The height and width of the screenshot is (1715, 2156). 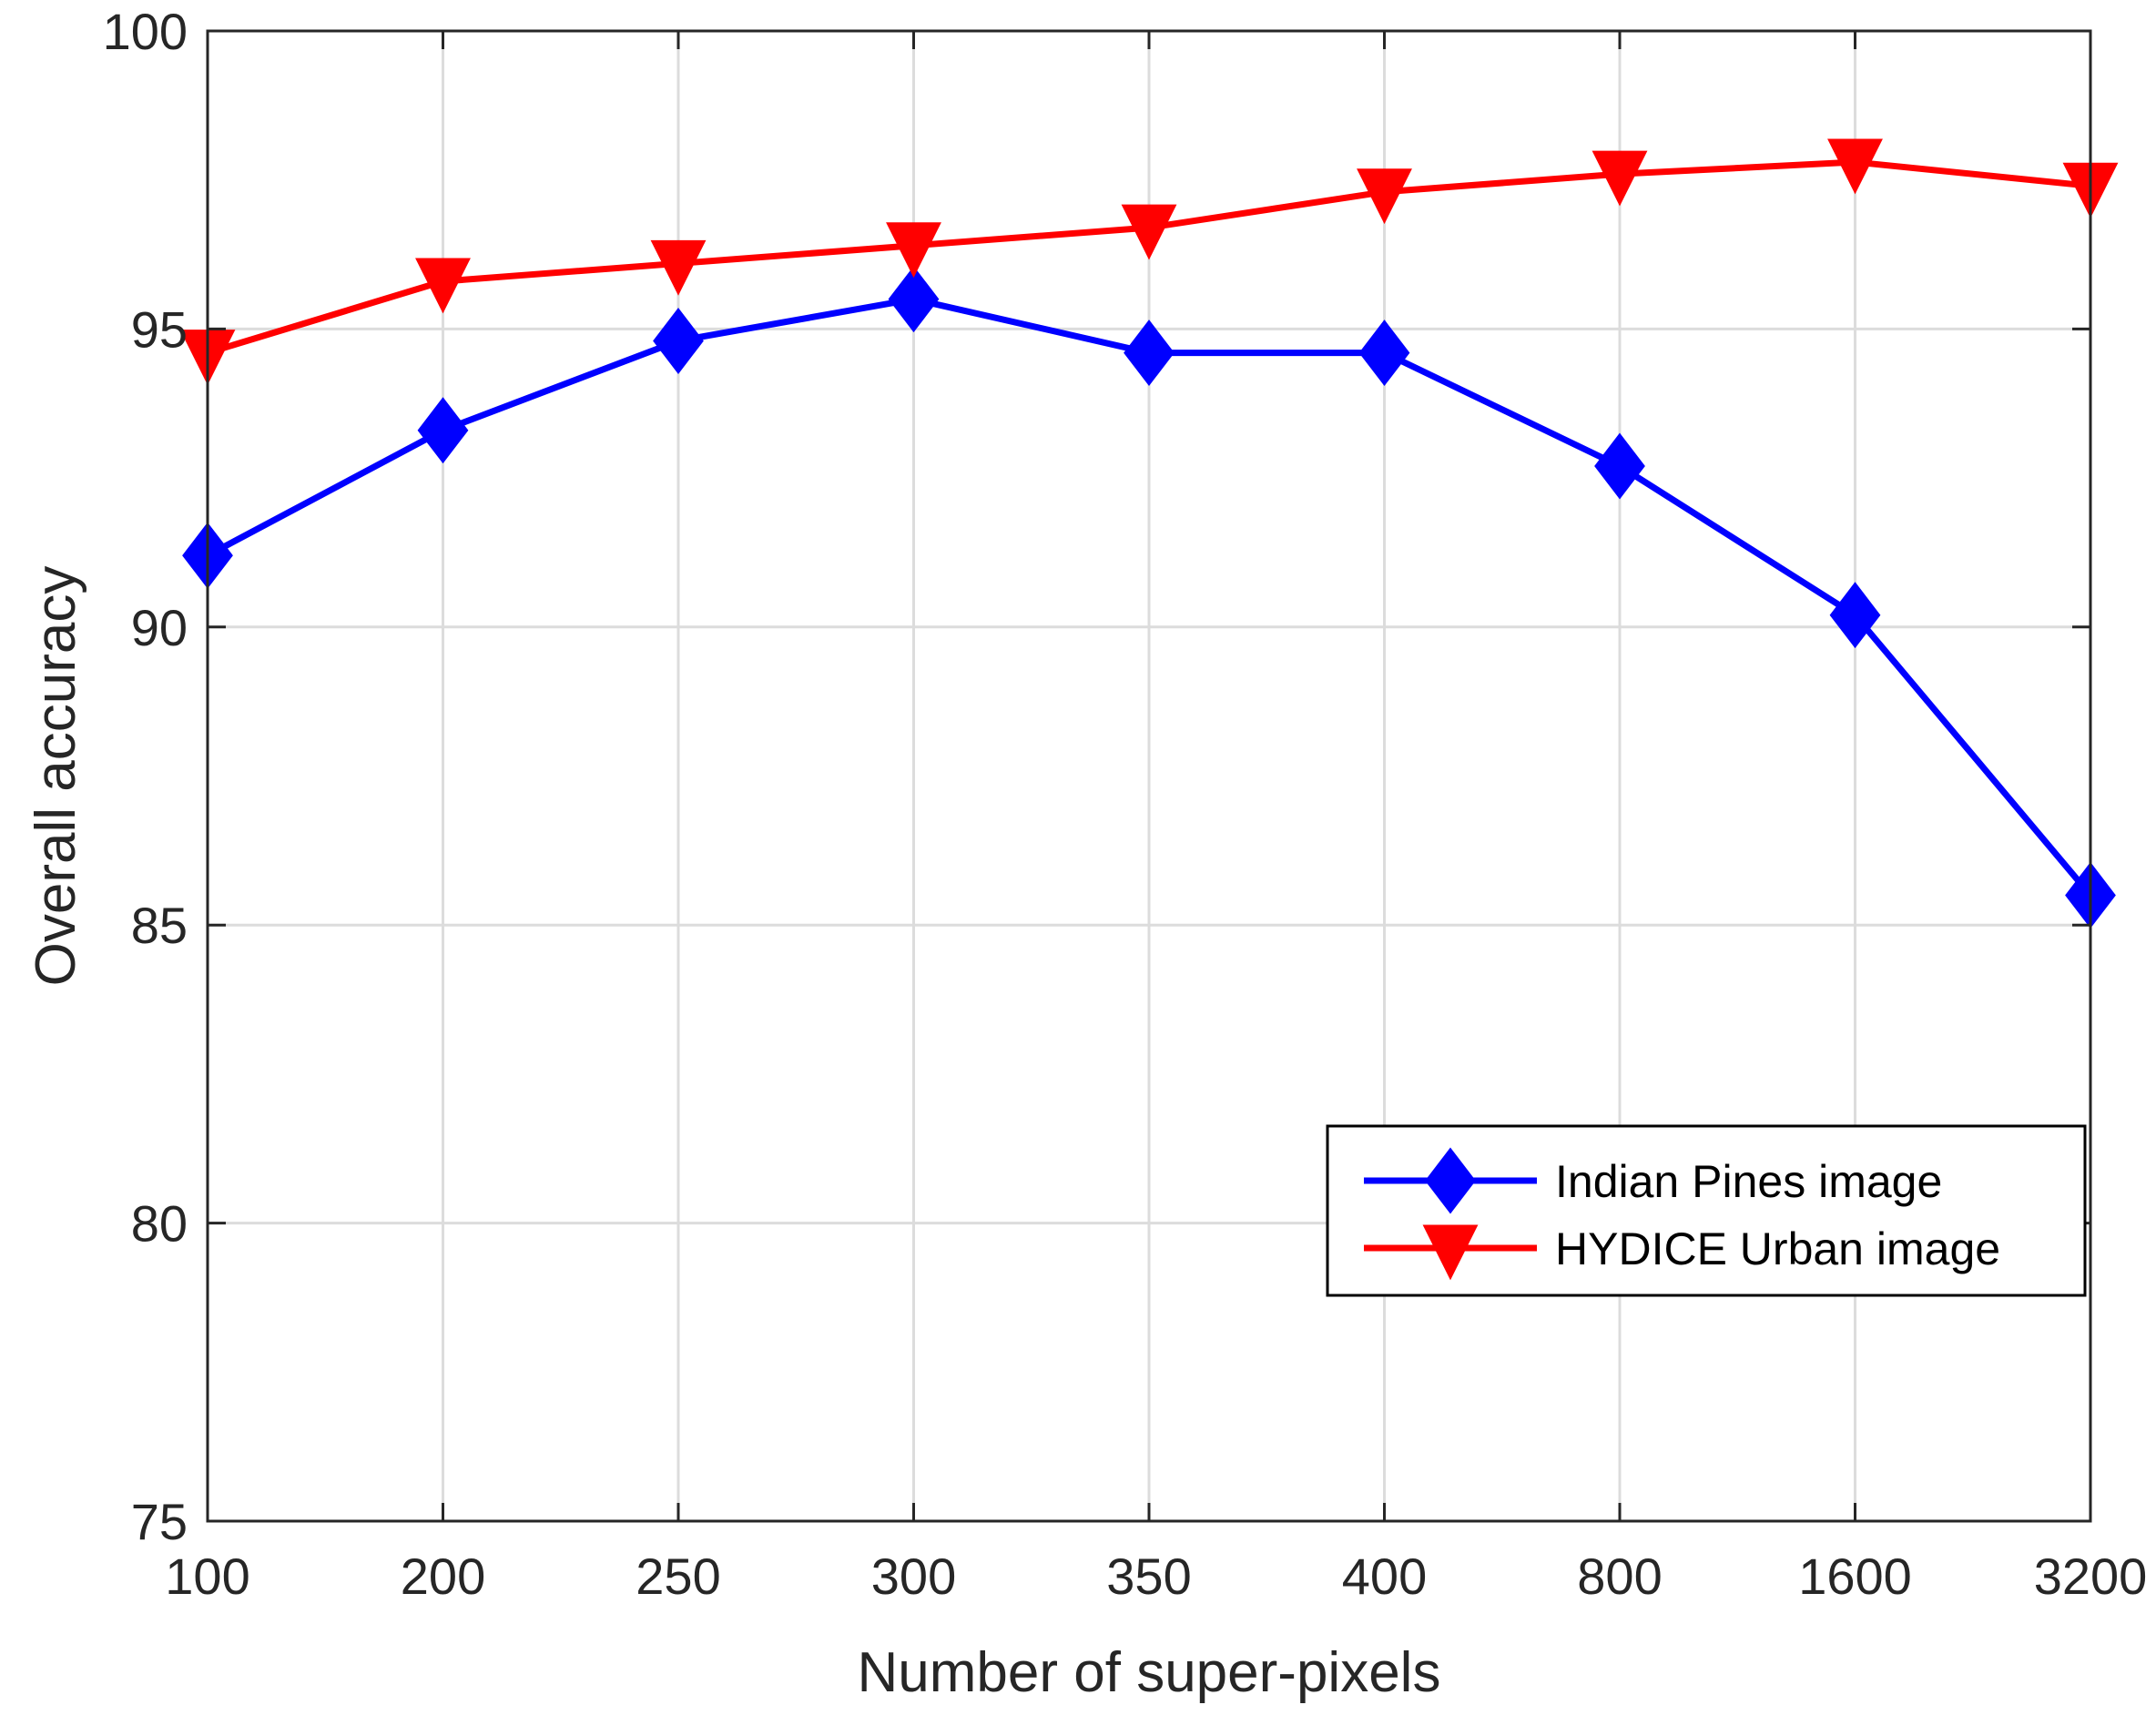 What do you see at coordinates (1384, 1576) in the screenshot?
I see `x-tick-label: 400` at bounding box center [1384, 1576].